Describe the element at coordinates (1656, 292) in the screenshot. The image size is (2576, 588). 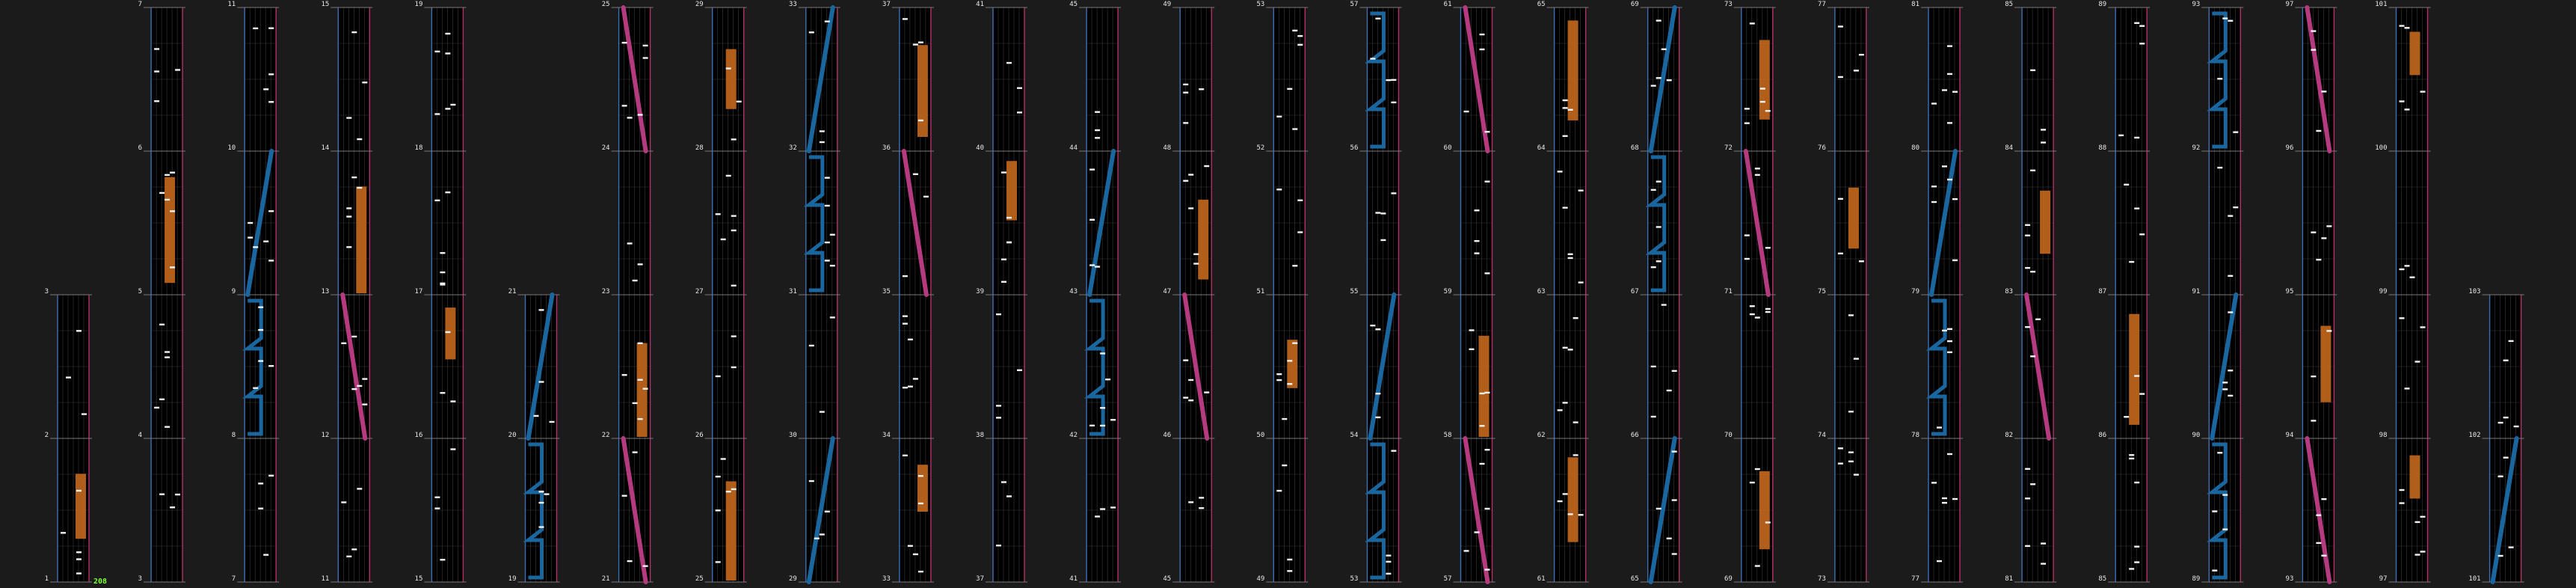
I see `lane-column-65-69: 65 66 67 68 69` at that location.